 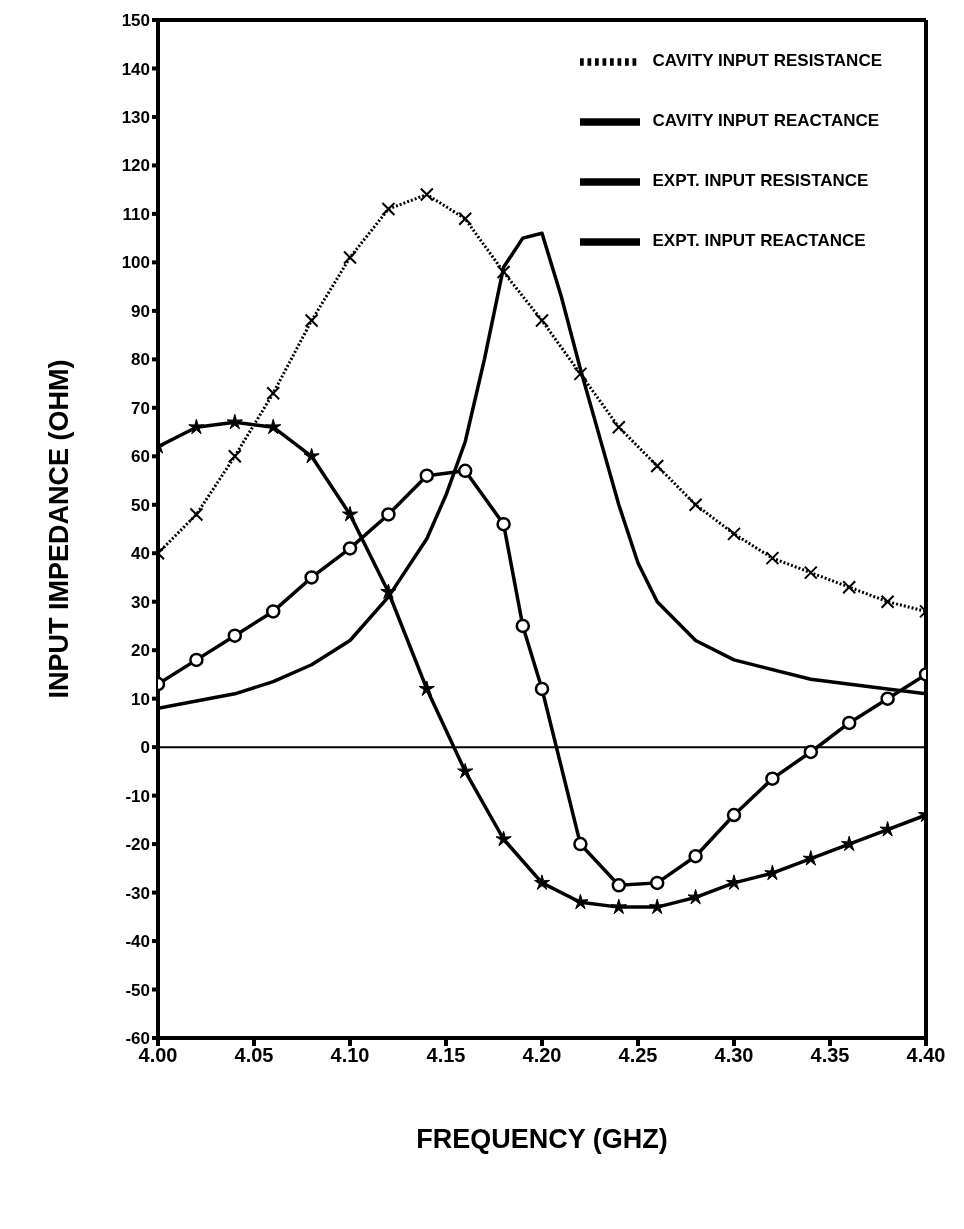 I want to click on x-tick-label: 4.10, so click(x=350, y=1055).